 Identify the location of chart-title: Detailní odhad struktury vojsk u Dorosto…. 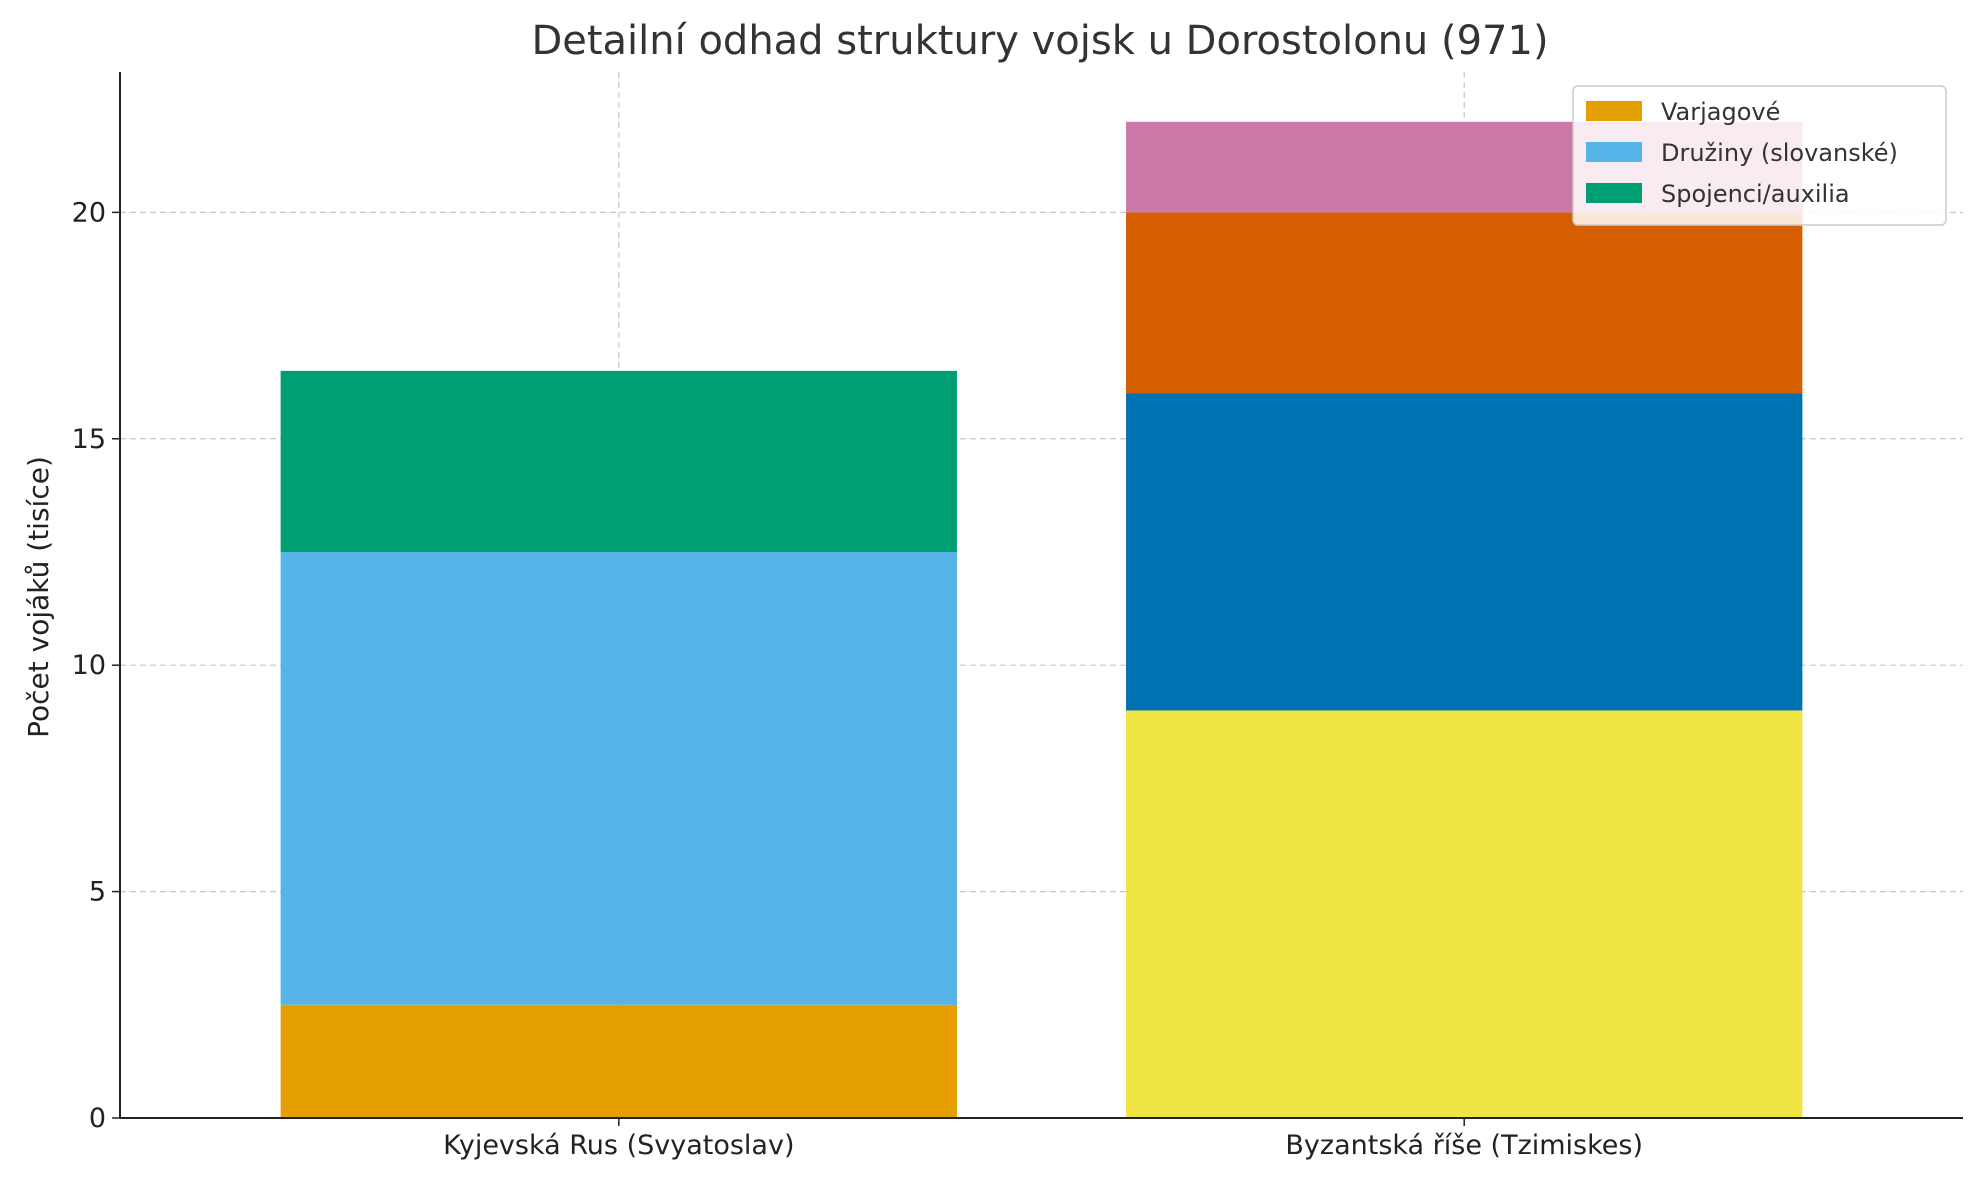
(1039, 41).